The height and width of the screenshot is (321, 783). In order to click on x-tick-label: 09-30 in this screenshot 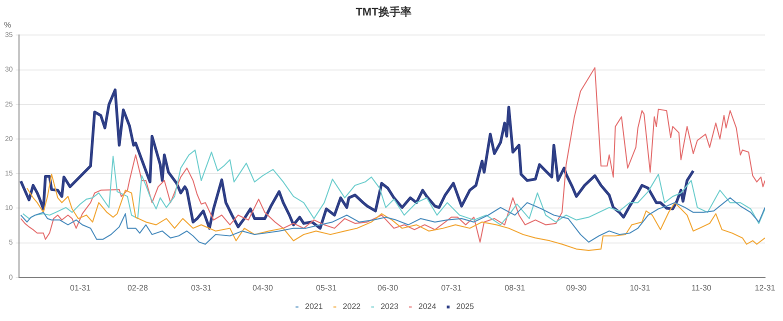, I will do `click(577, 287)`.